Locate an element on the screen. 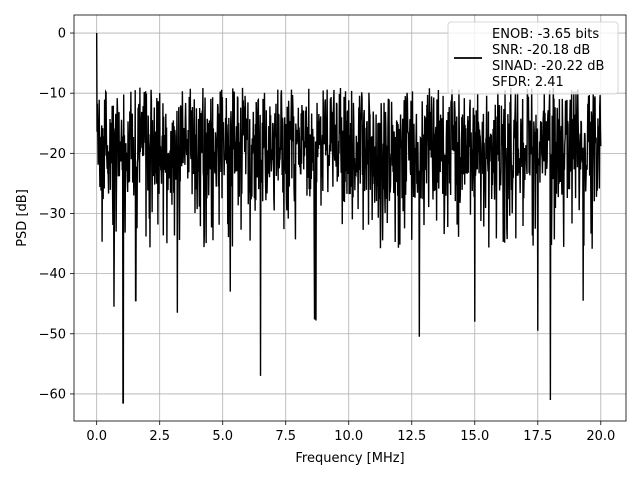  x-tick-label: 15.0 is located at coordinates (474, 436).